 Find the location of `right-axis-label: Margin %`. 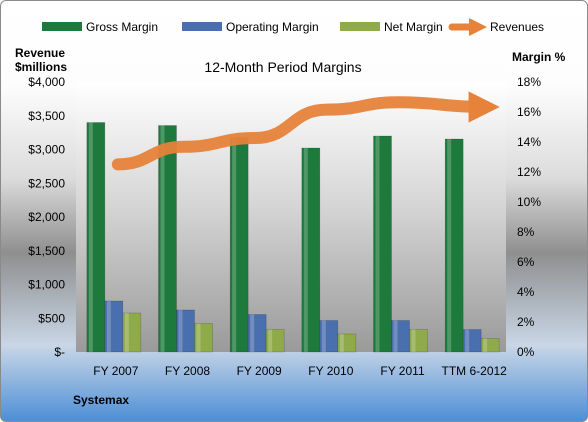

right-axis-label: Margin % is located at coordinates (539, 57).